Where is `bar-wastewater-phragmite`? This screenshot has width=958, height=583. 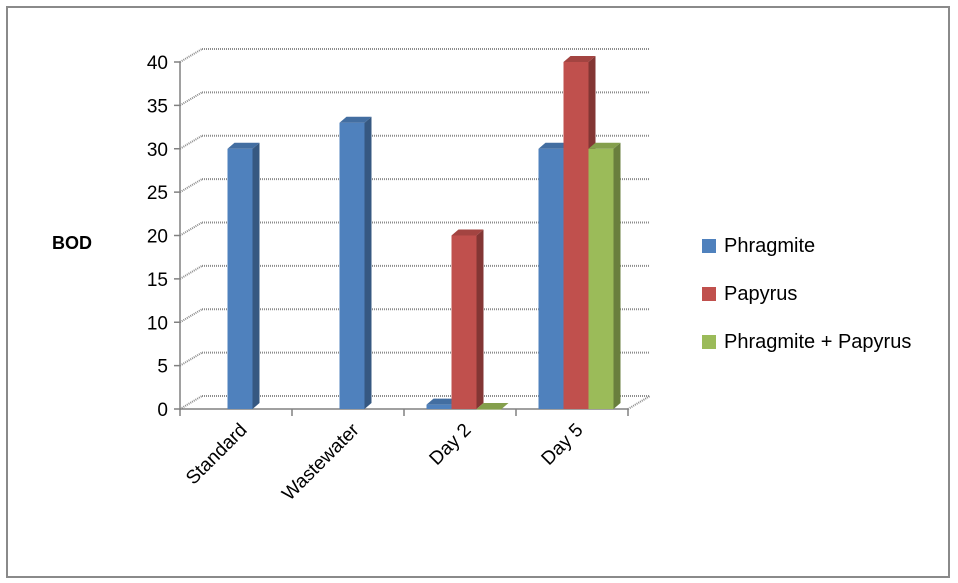
bar-wastewater-phragmite is located at coordinates (355, 262).